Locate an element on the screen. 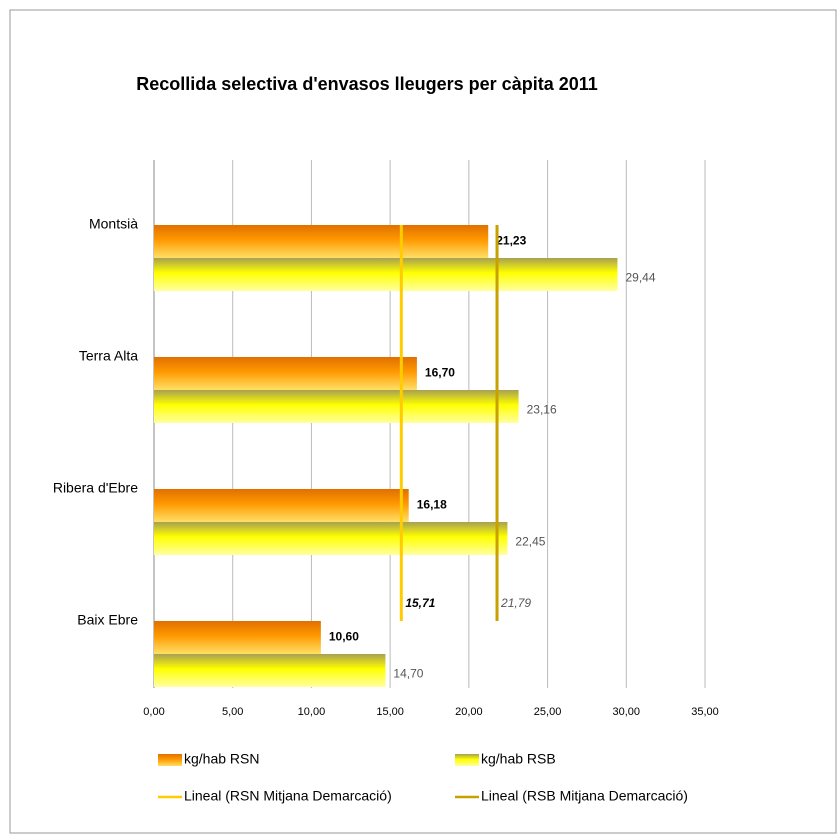 This screenshot has height=834, width=837. y-tick-label: Montsià is located at coordinates (113, 224).